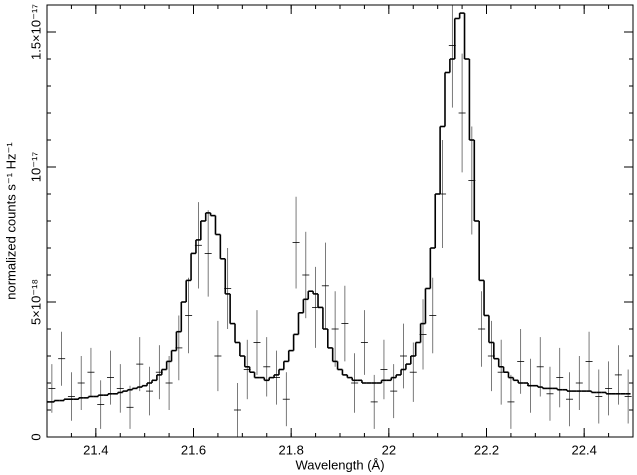 Image resolution: width=637 pixels, height=475 pixels. What do you see at coordinates (193, 449) in the screenshot?
I see `x-tick-label: 21.6` at bounding box center [193, 449].